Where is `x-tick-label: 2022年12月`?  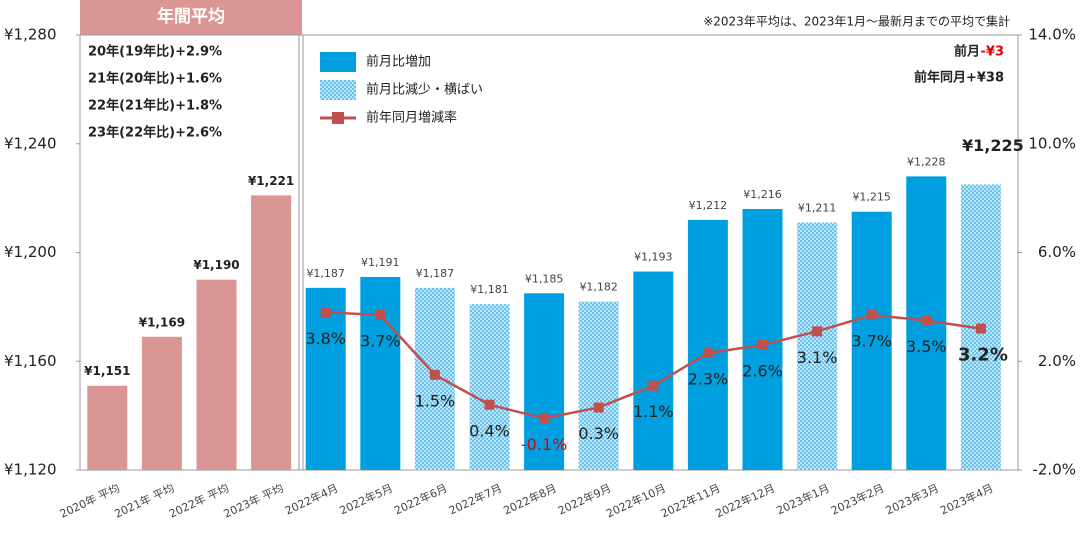
x-tick-label: 2022年12月 is located at coordinates (745, 501).